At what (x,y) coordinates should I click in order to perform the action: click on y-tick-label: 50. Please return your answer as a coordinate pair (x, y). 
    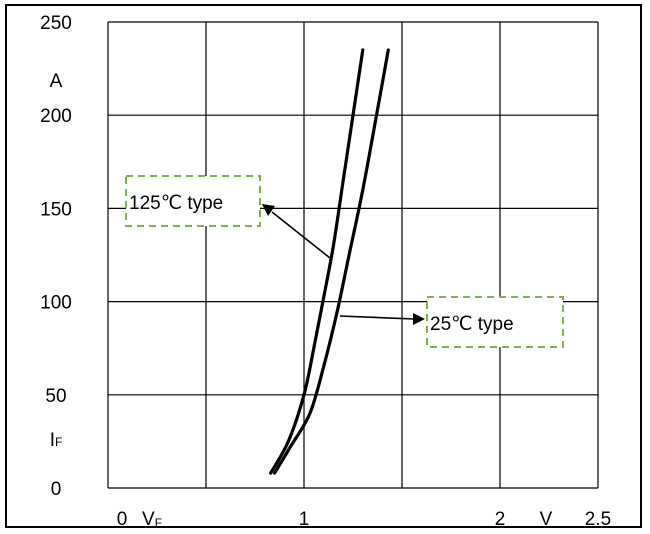
    Looking at the image, I should click on (55, 396).